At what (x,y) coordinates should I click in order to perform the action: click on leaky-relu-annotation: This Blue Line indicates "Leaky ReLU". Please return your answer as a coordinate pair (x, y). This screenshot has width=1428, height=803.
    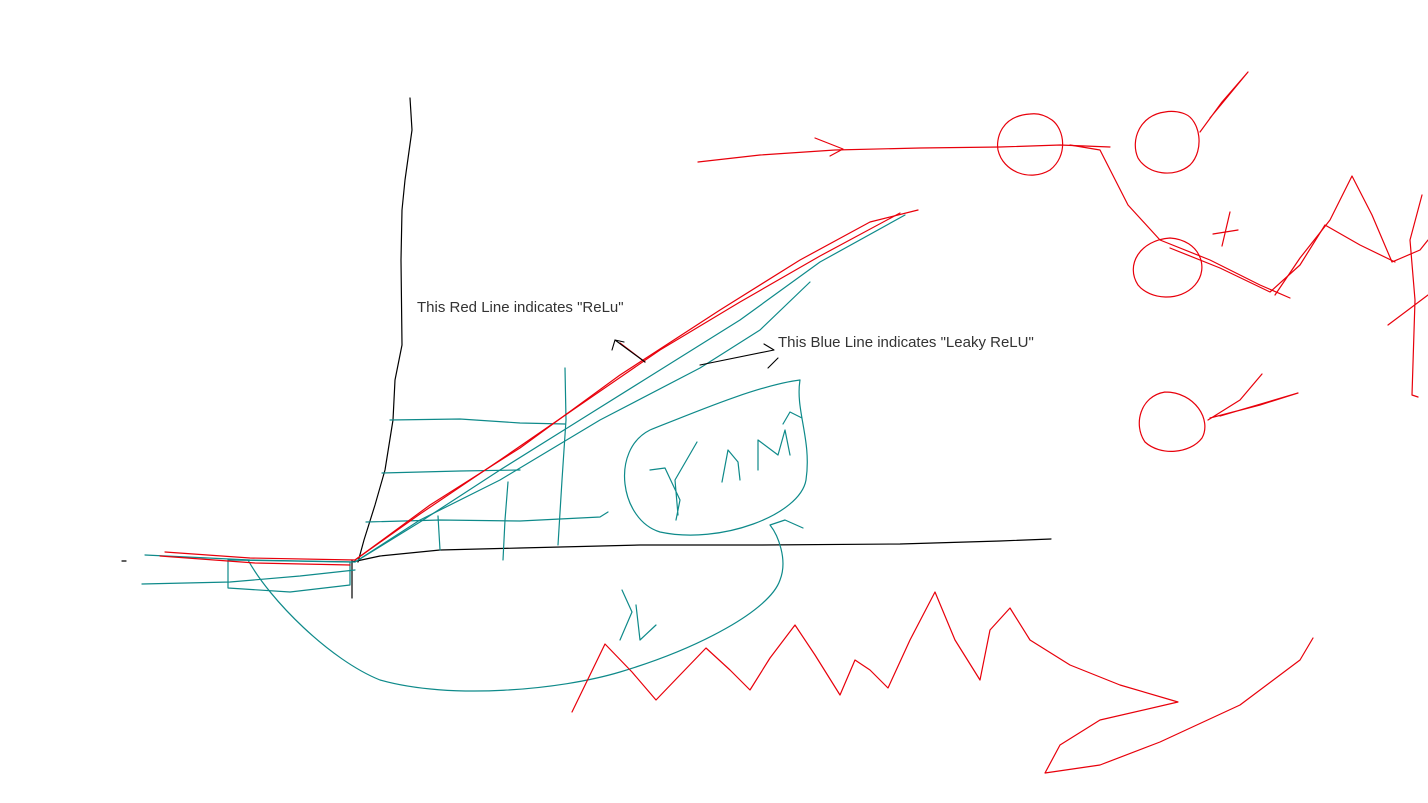
    Looking at the image, I should click on (906, 342).